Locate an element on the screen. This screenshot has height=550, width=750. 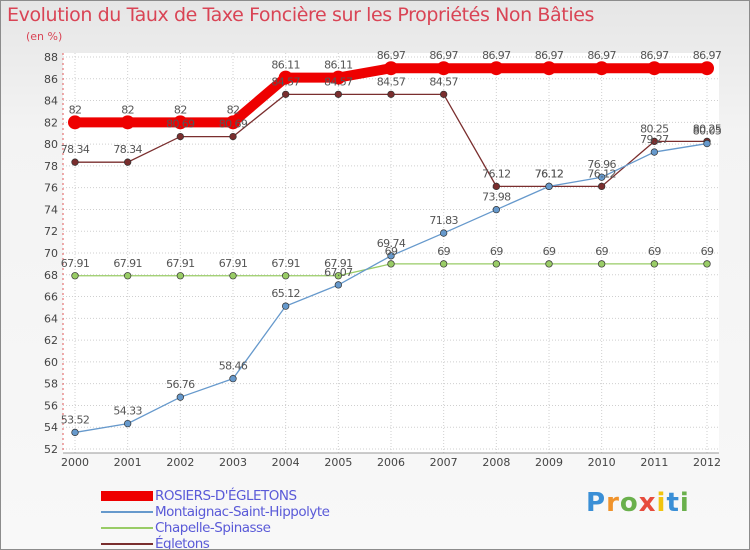
y-tick-label: 52 is located at coordinates (51, 449).